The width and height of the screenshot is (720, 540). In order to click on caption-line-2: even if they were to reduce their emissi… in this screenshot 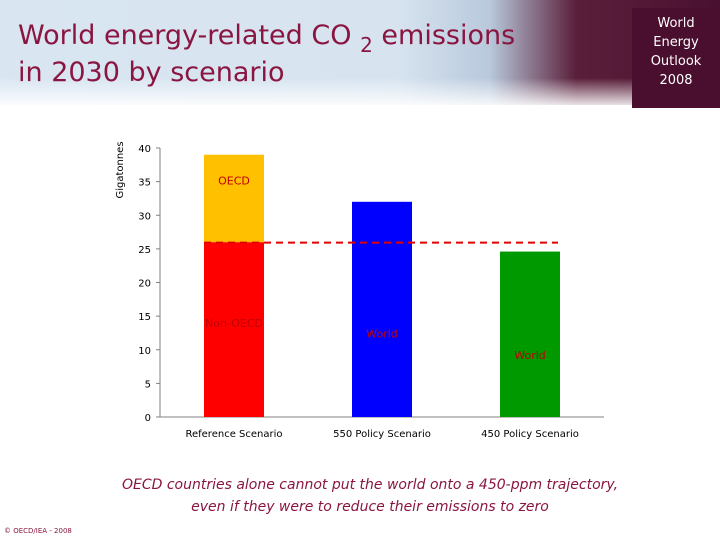, I will do `click(370, 507)`.